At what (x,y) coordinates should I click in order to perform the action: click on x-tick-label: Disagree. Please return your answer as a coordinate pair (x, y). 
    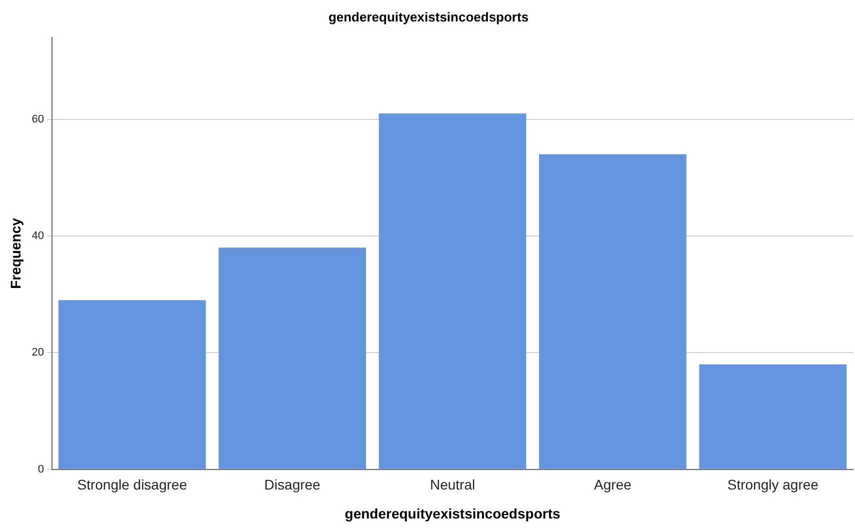
    Looking at the image, I should click on (292, 484).